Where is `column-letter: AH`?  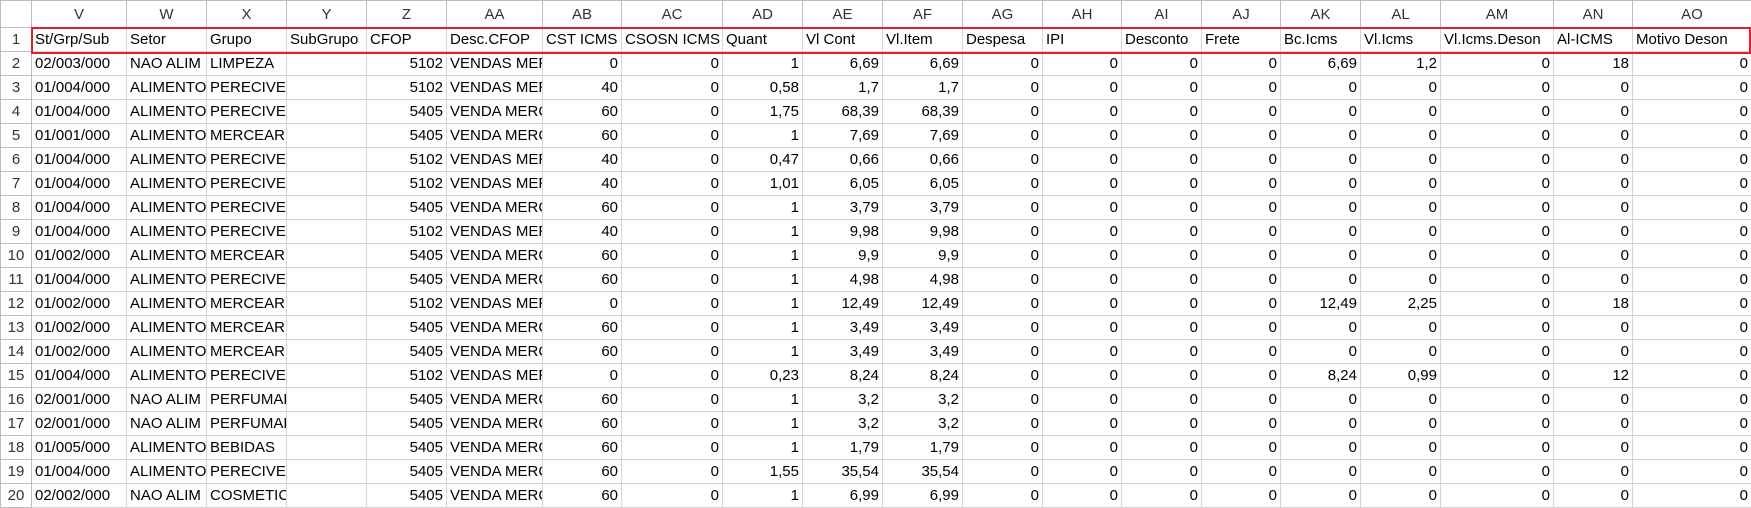
column-letter: AH is located at coordinates (1082, 14).